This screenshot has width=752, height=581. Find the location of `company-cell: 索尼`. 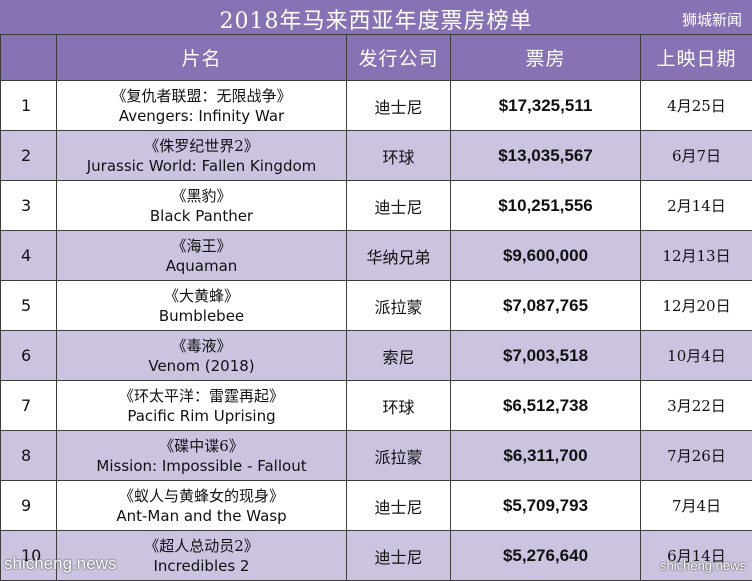

company-cell: 索尼 is located at coordinates (399, 356).